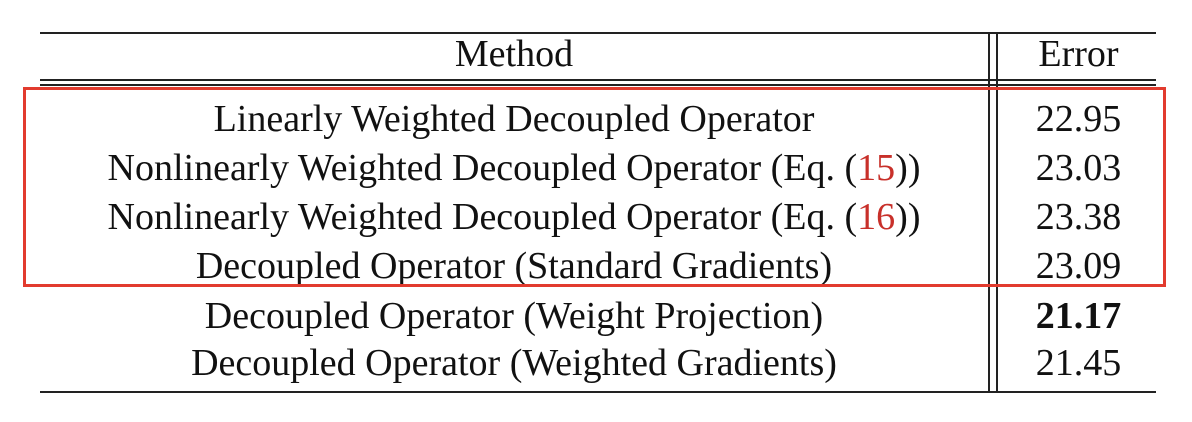 The width and height of the screenshot is (1192, 422). Describe the element at coordinates (1078, 217) in the screenshot. I see `row-error: 23.38` at that location.